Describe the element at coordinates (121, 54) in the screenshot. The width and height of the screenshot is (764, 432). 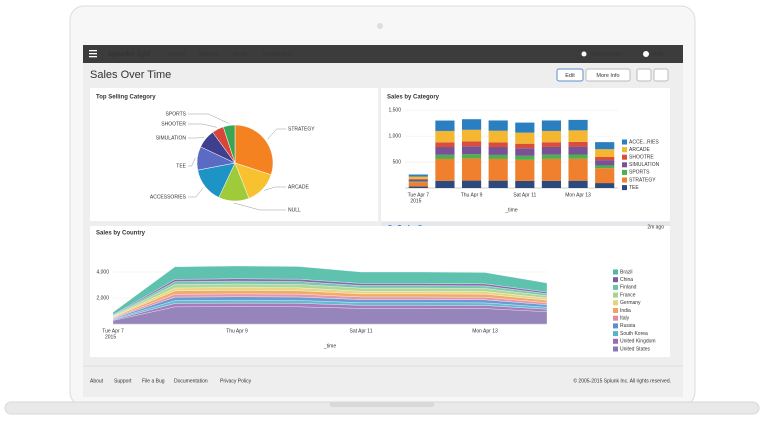
I see `logo: splunk>` at that location.